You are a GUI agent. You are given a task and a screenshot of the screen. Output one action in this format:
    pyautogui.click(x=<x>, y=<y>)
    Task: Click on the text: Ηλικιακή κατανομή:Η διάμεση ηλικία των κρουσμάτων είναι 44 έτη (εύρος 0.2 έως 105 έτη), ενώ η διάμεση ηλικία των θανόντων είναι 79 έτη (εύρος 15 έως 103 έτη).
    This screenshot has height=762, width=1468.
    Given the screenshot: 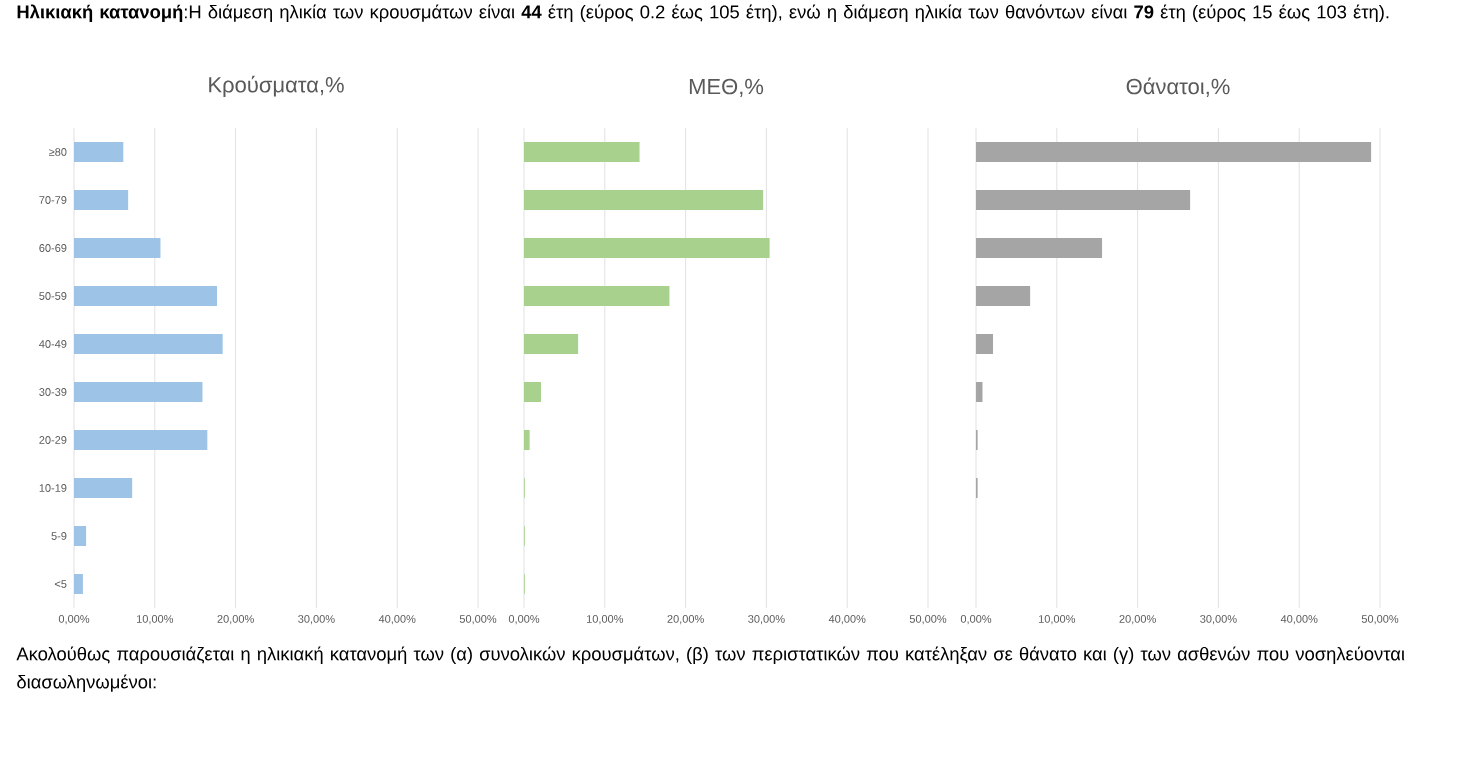 What is the action you would take?
    pyautogui.click(x=703, y=13)
    